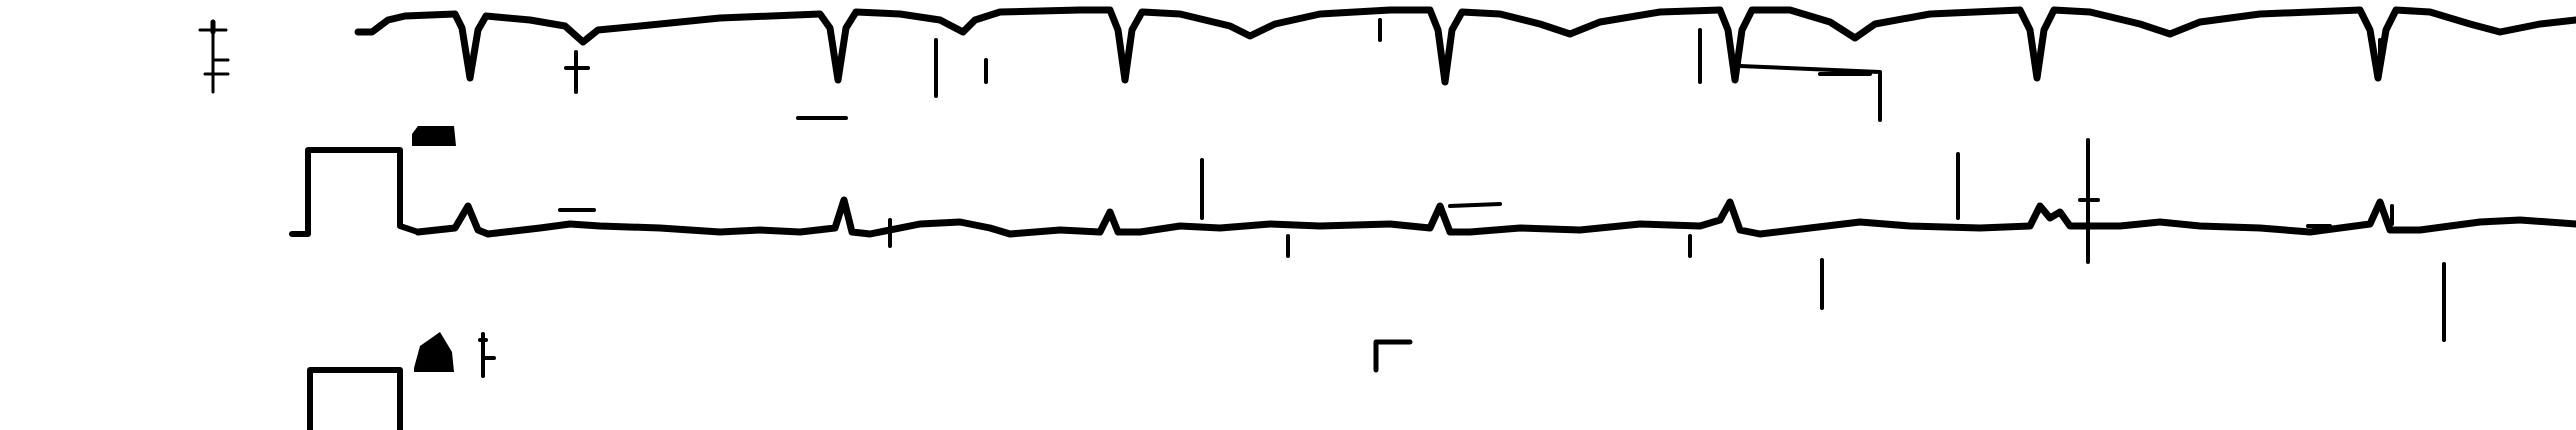 This screenshot has height=430, width=2576. I want to click on lead-2-calibration-pulse, so click(355, 192).